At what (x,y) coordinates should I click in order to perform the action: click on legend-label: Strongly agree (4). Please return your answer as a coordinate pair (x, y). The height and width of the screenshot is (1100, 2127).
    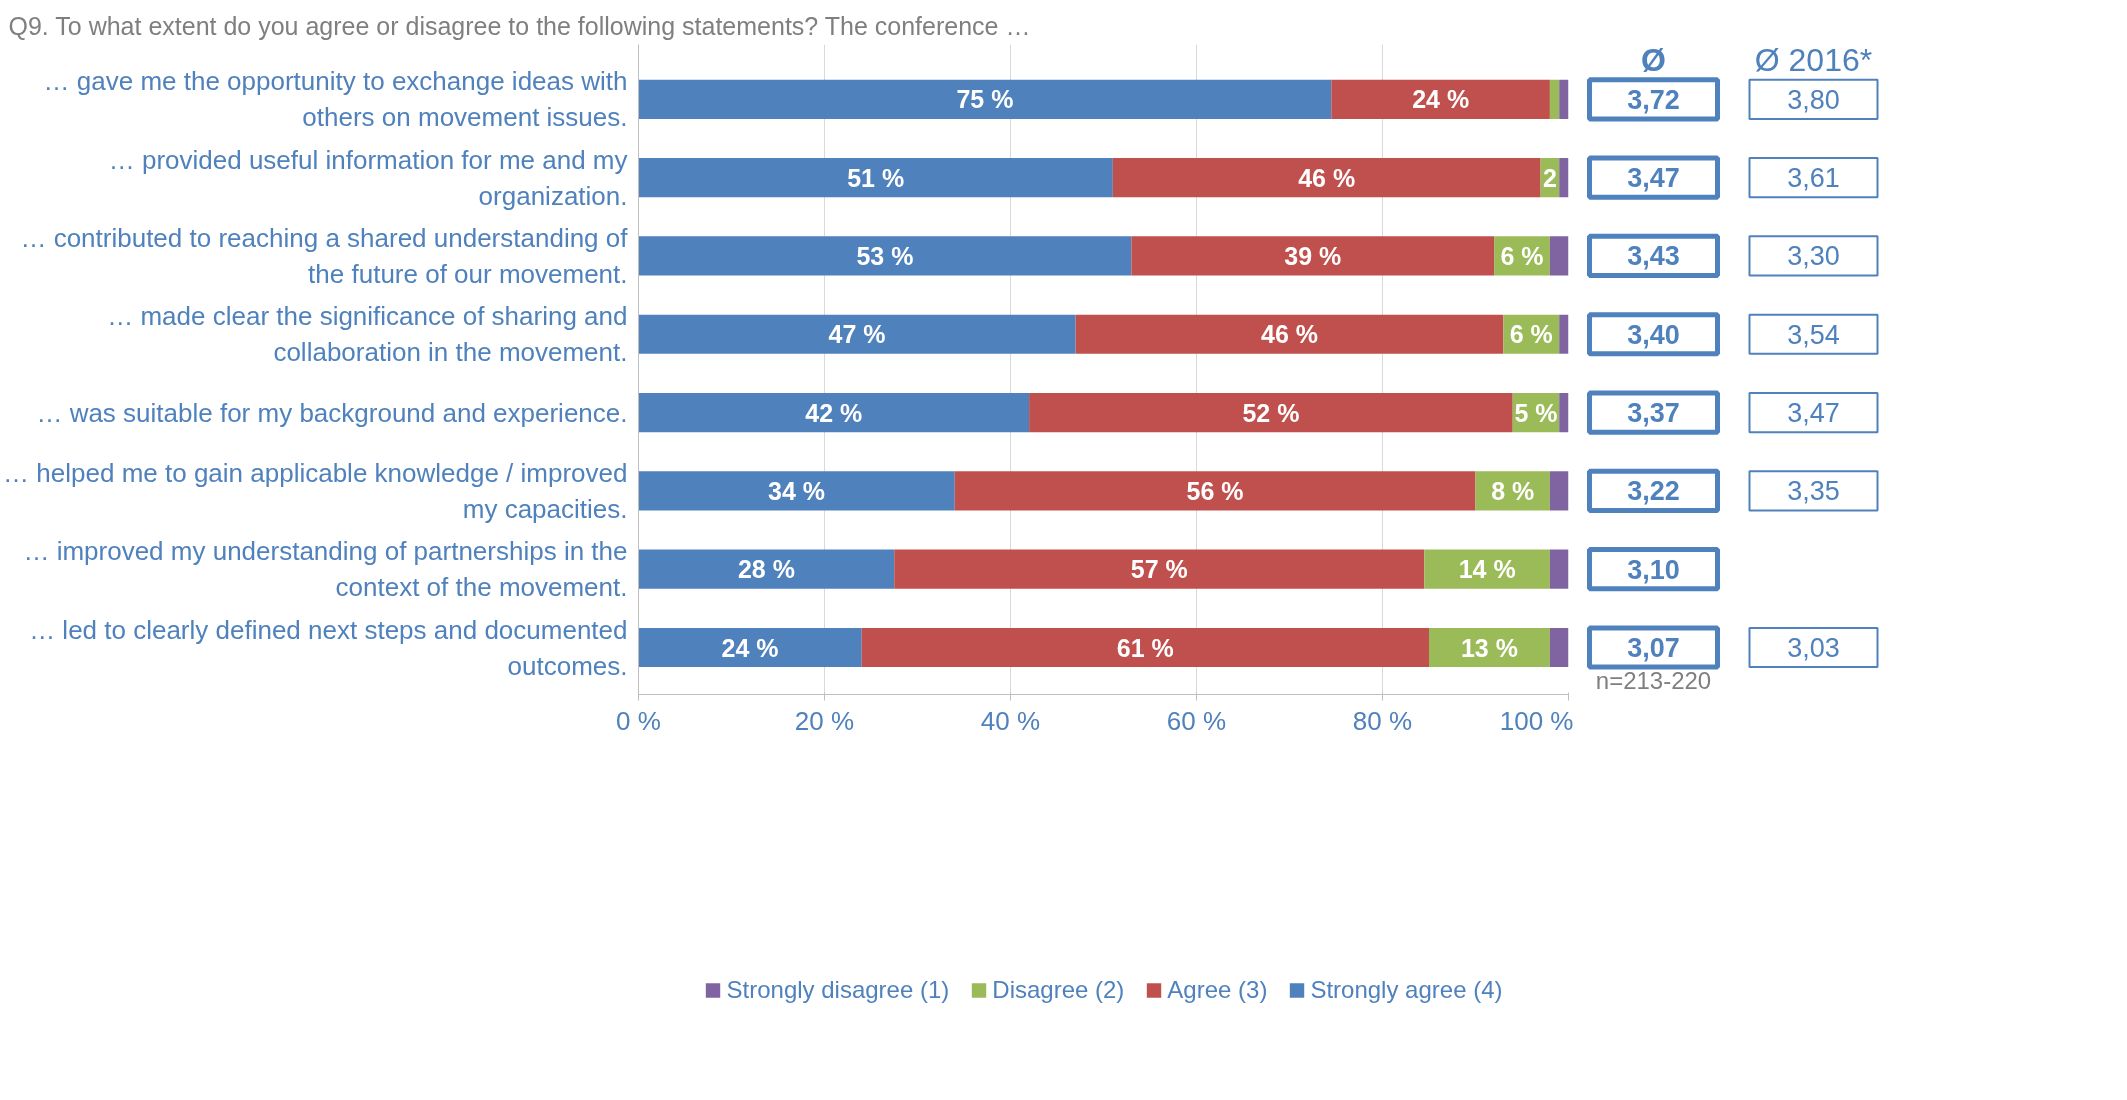
    Looking at the image, I should click on (1406, 990).